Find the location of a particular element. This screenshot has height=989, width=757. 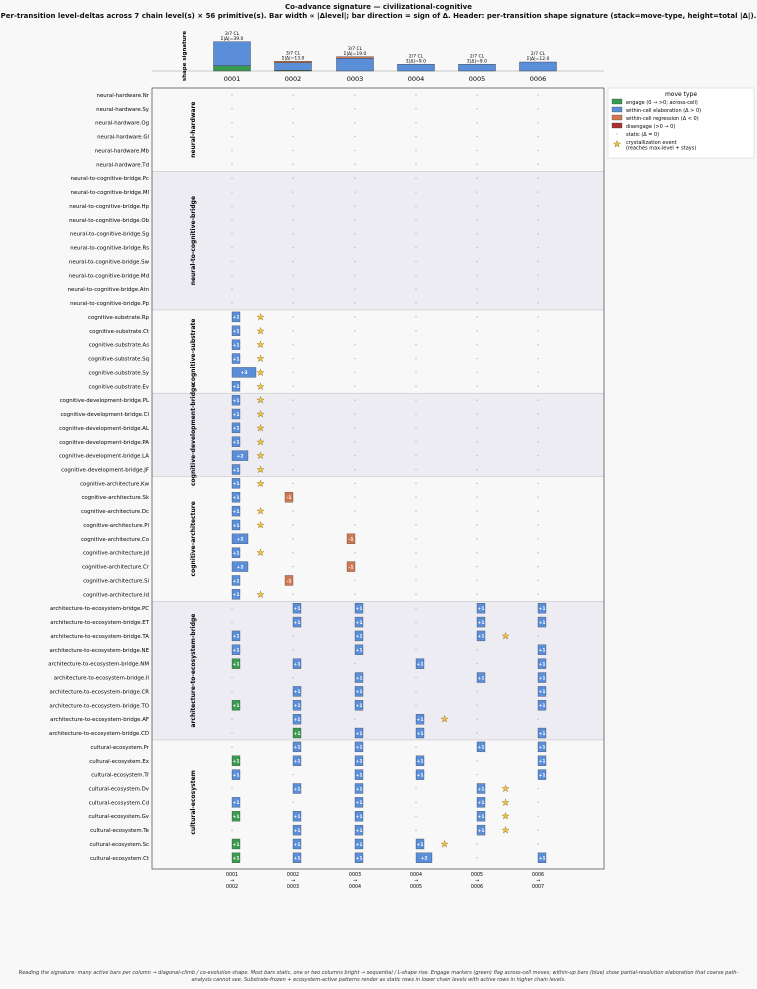

row-label: cognitive-development-bridge.AL is located at coordinates (104, 429).